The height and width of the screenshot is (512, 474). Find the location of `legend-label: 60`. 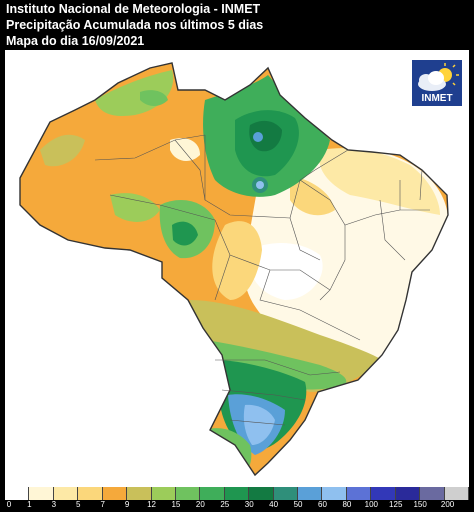

legend-label: 60 is located at coordinates (322, 504).